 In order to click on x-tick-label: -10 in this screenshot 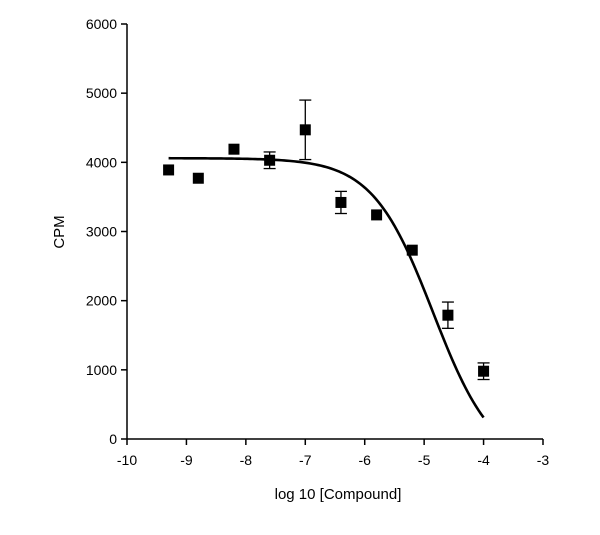, I will do `click(127, 460)`.